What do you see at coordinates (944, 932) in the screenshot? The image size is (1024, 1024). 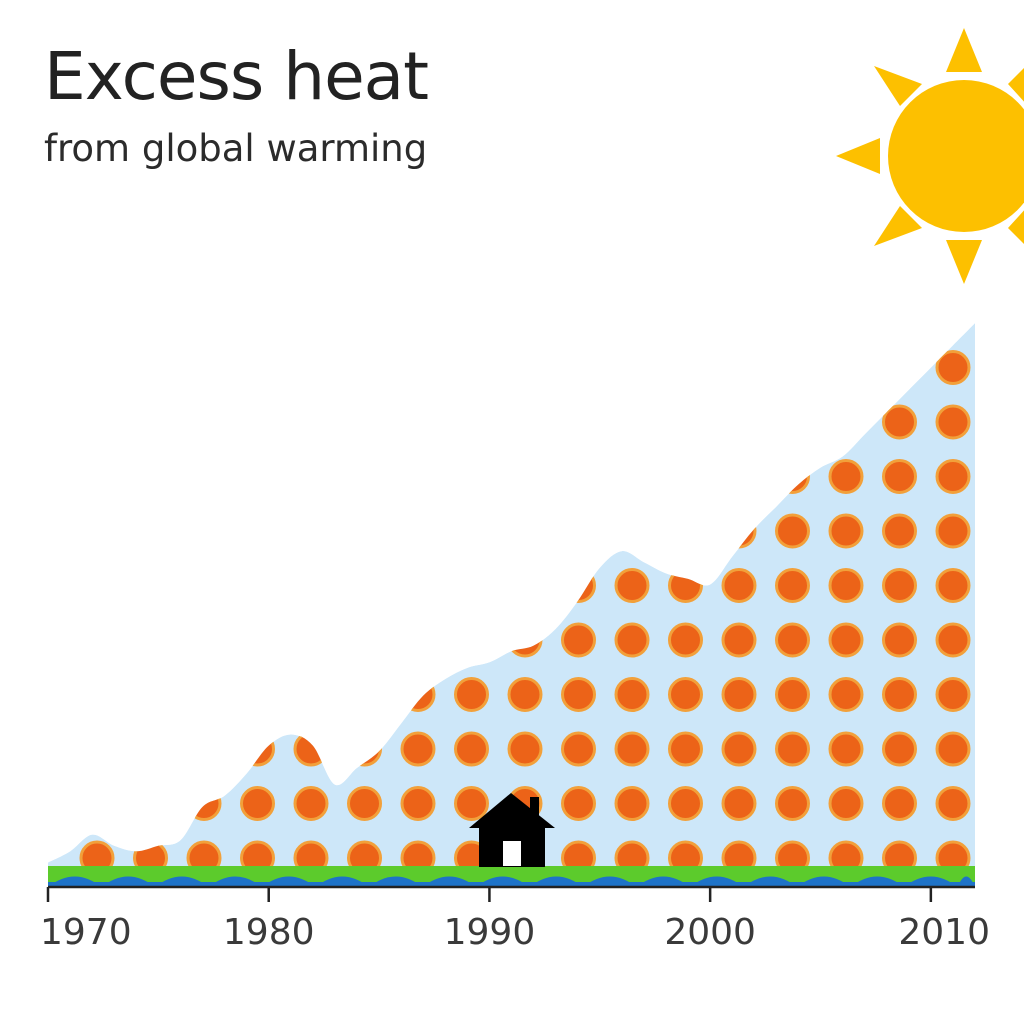 I see `x-tick-label: 2010` at bounding box center [944, 932].